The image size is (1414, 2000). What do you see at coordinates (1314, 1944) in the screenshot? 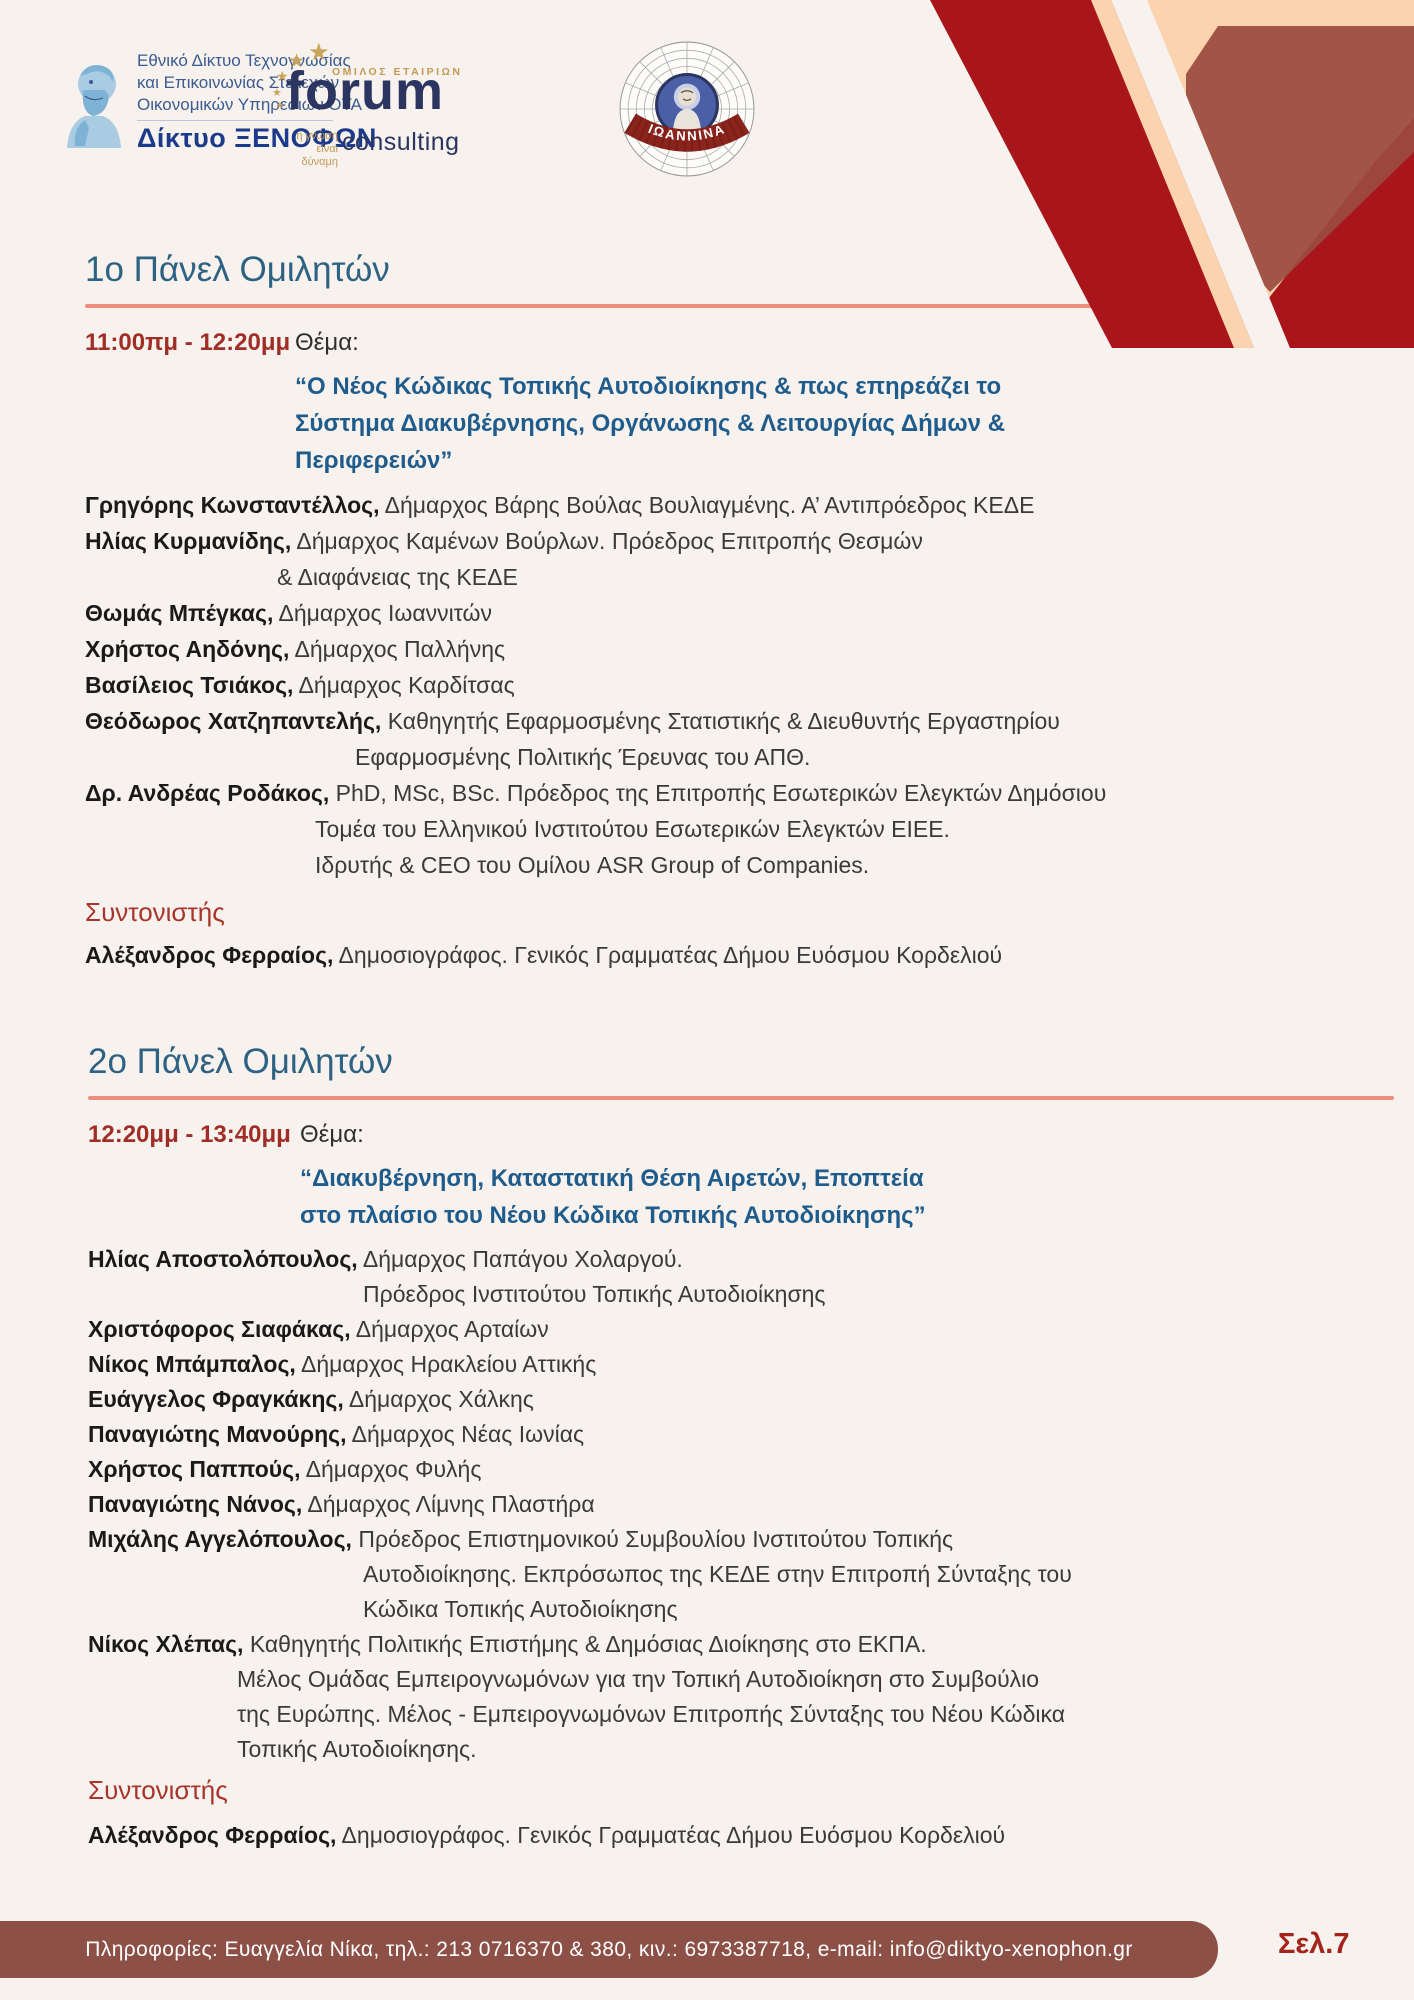
I see `page-number: Σελ.7` at bounding box center [1314, 1944].